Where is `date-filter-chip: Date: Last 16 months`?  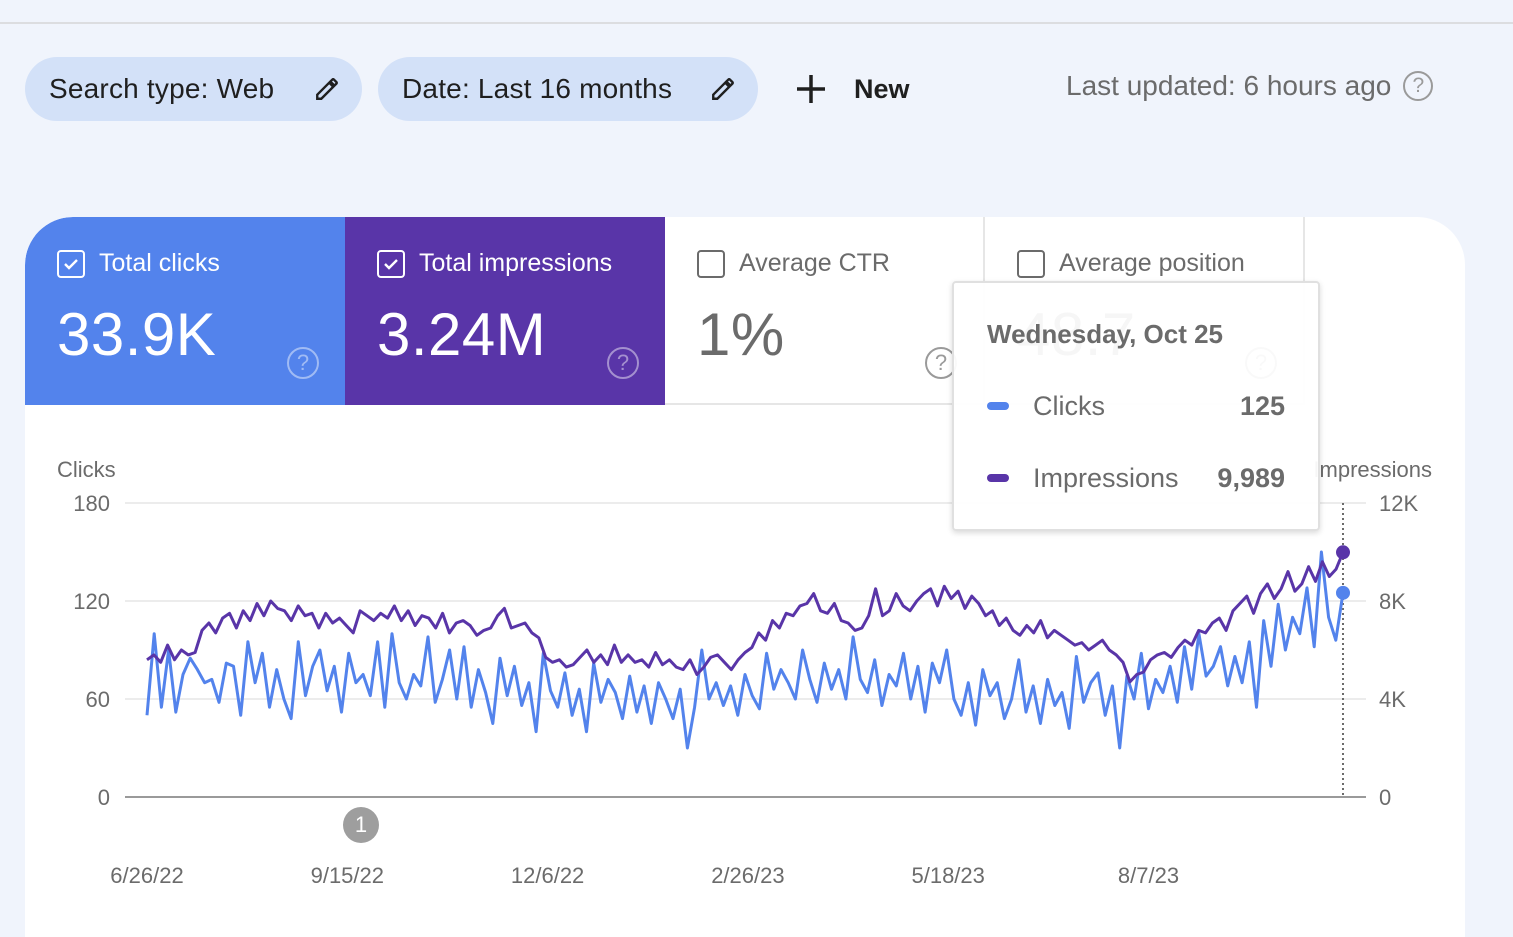 date-filter-chip: Date: Last 16 months is located at coordinates (568, 89).